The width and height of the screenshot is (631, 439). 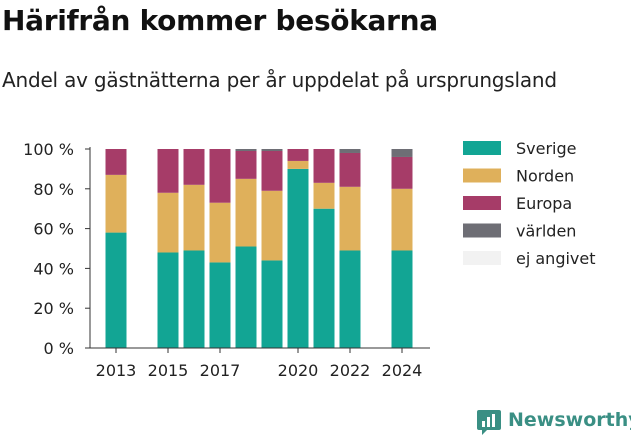 What do you see at coordinates (53, 308) in the screenshot?
I see `y-tick-label: 20 %` at bounding box center [53, 308].